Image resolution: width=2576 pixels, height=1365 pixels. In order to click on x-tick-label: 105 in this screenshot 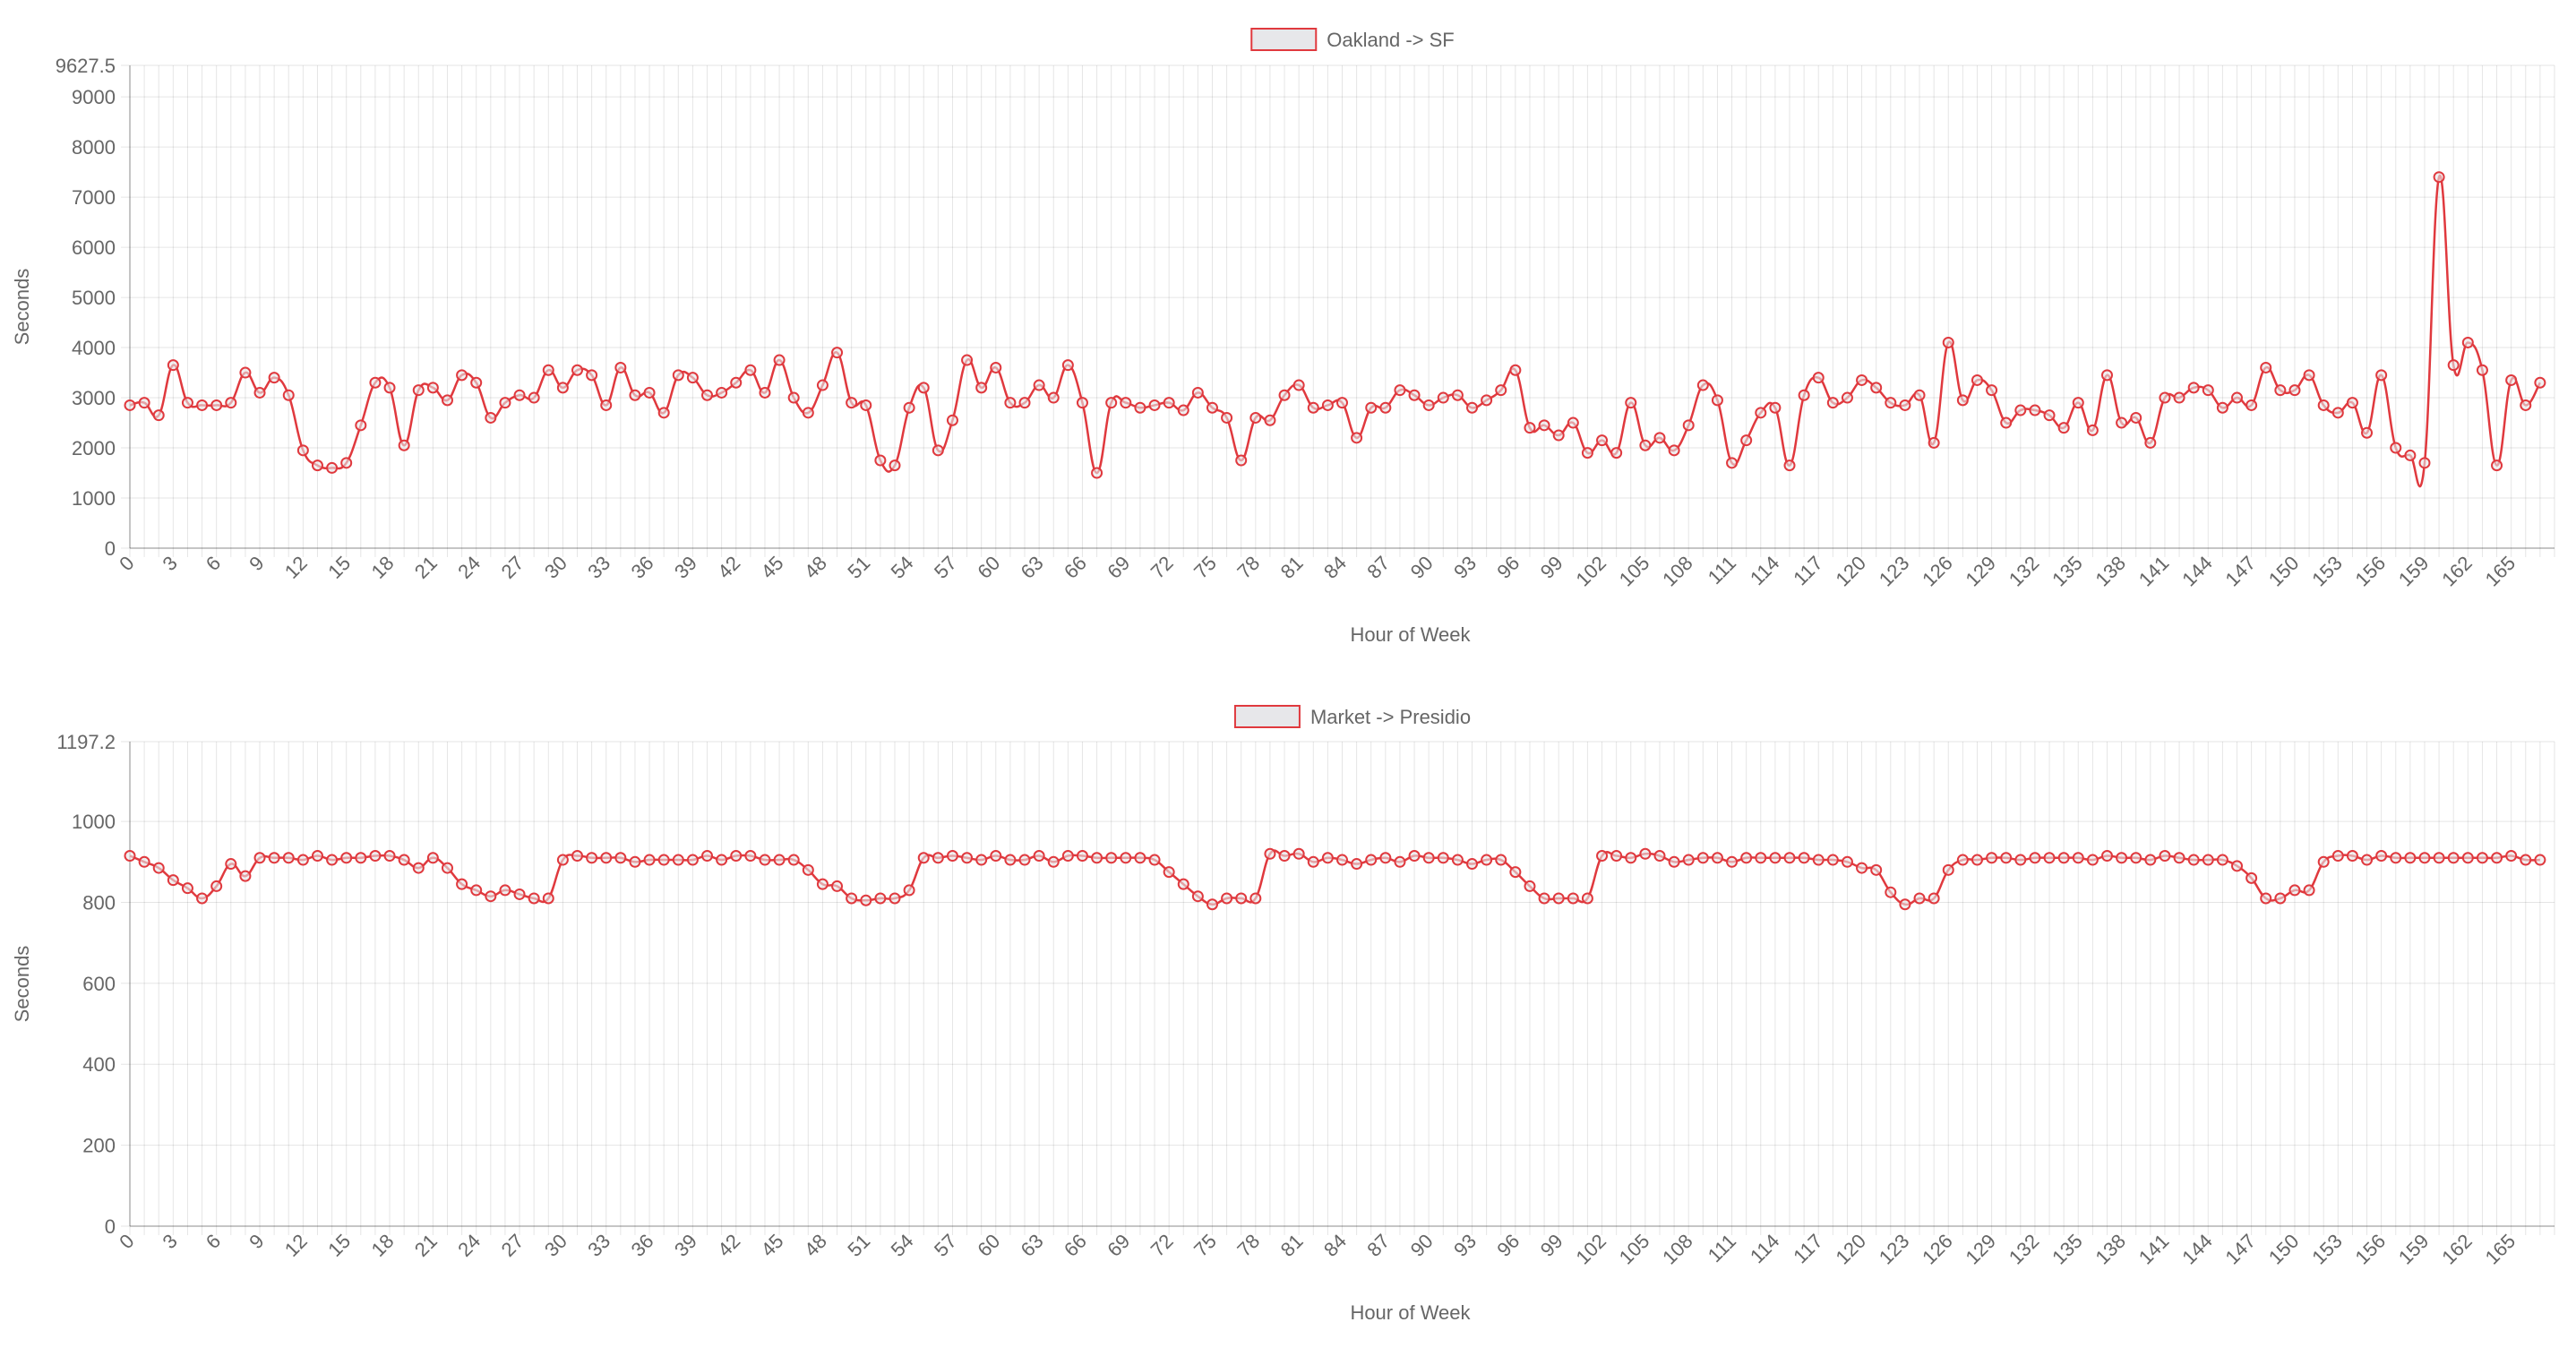, I will do `click(1634, 571)`.